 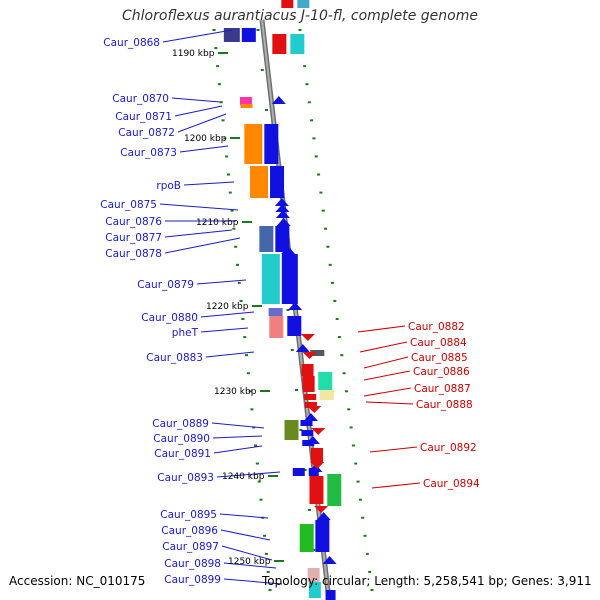 What do you see at coordinates (131, 43) in the screenshot?
I see `gene-label-left: Caur_0868` at bounding box center [131, 43].